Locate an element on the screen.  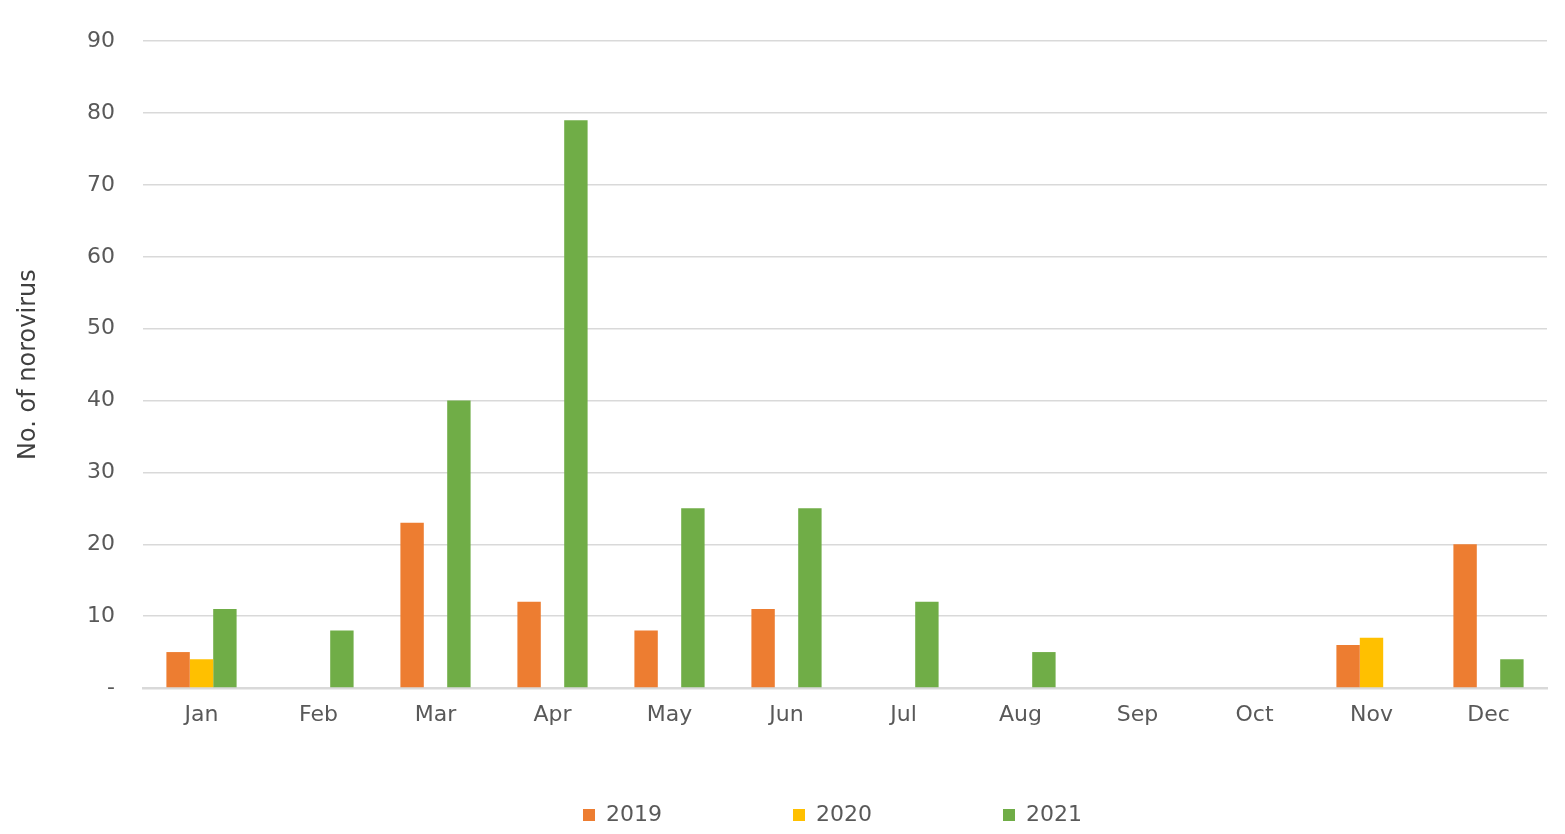
y-axis-title: No. of norovirus is located at coordinates (26, 364).